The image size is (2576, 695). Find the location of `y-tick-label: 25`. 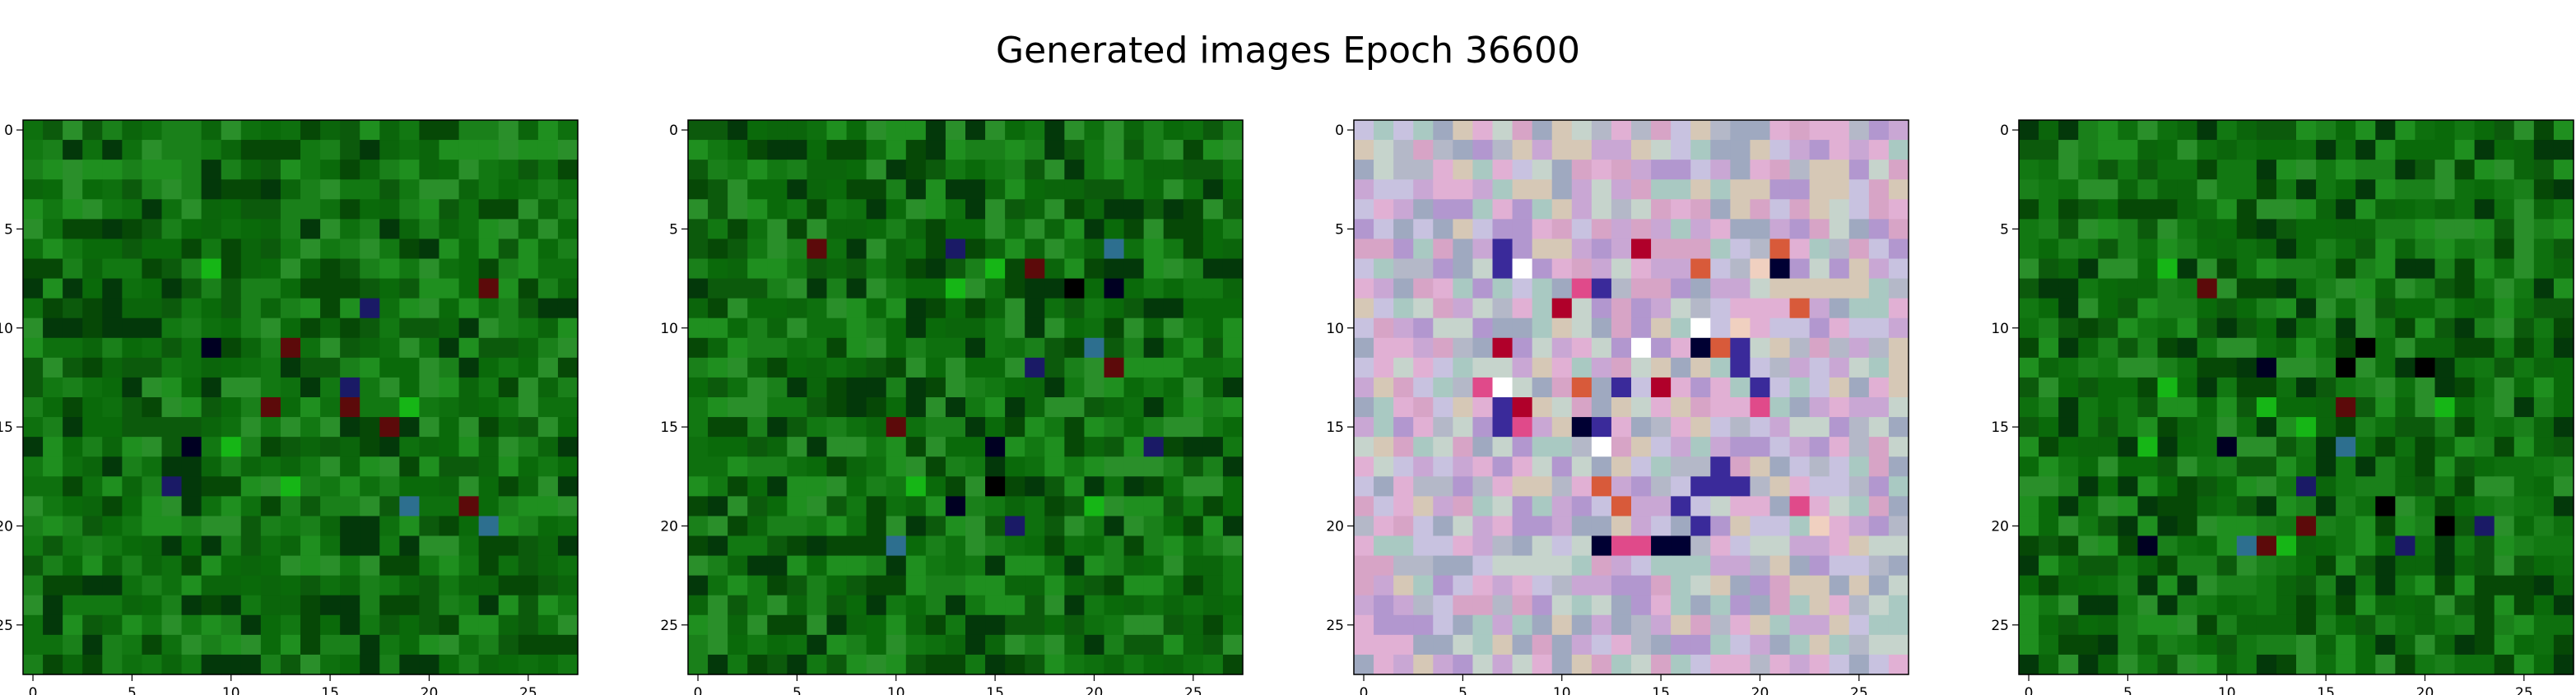

y-tick-label: 25 is located at coordinates (669, 626).